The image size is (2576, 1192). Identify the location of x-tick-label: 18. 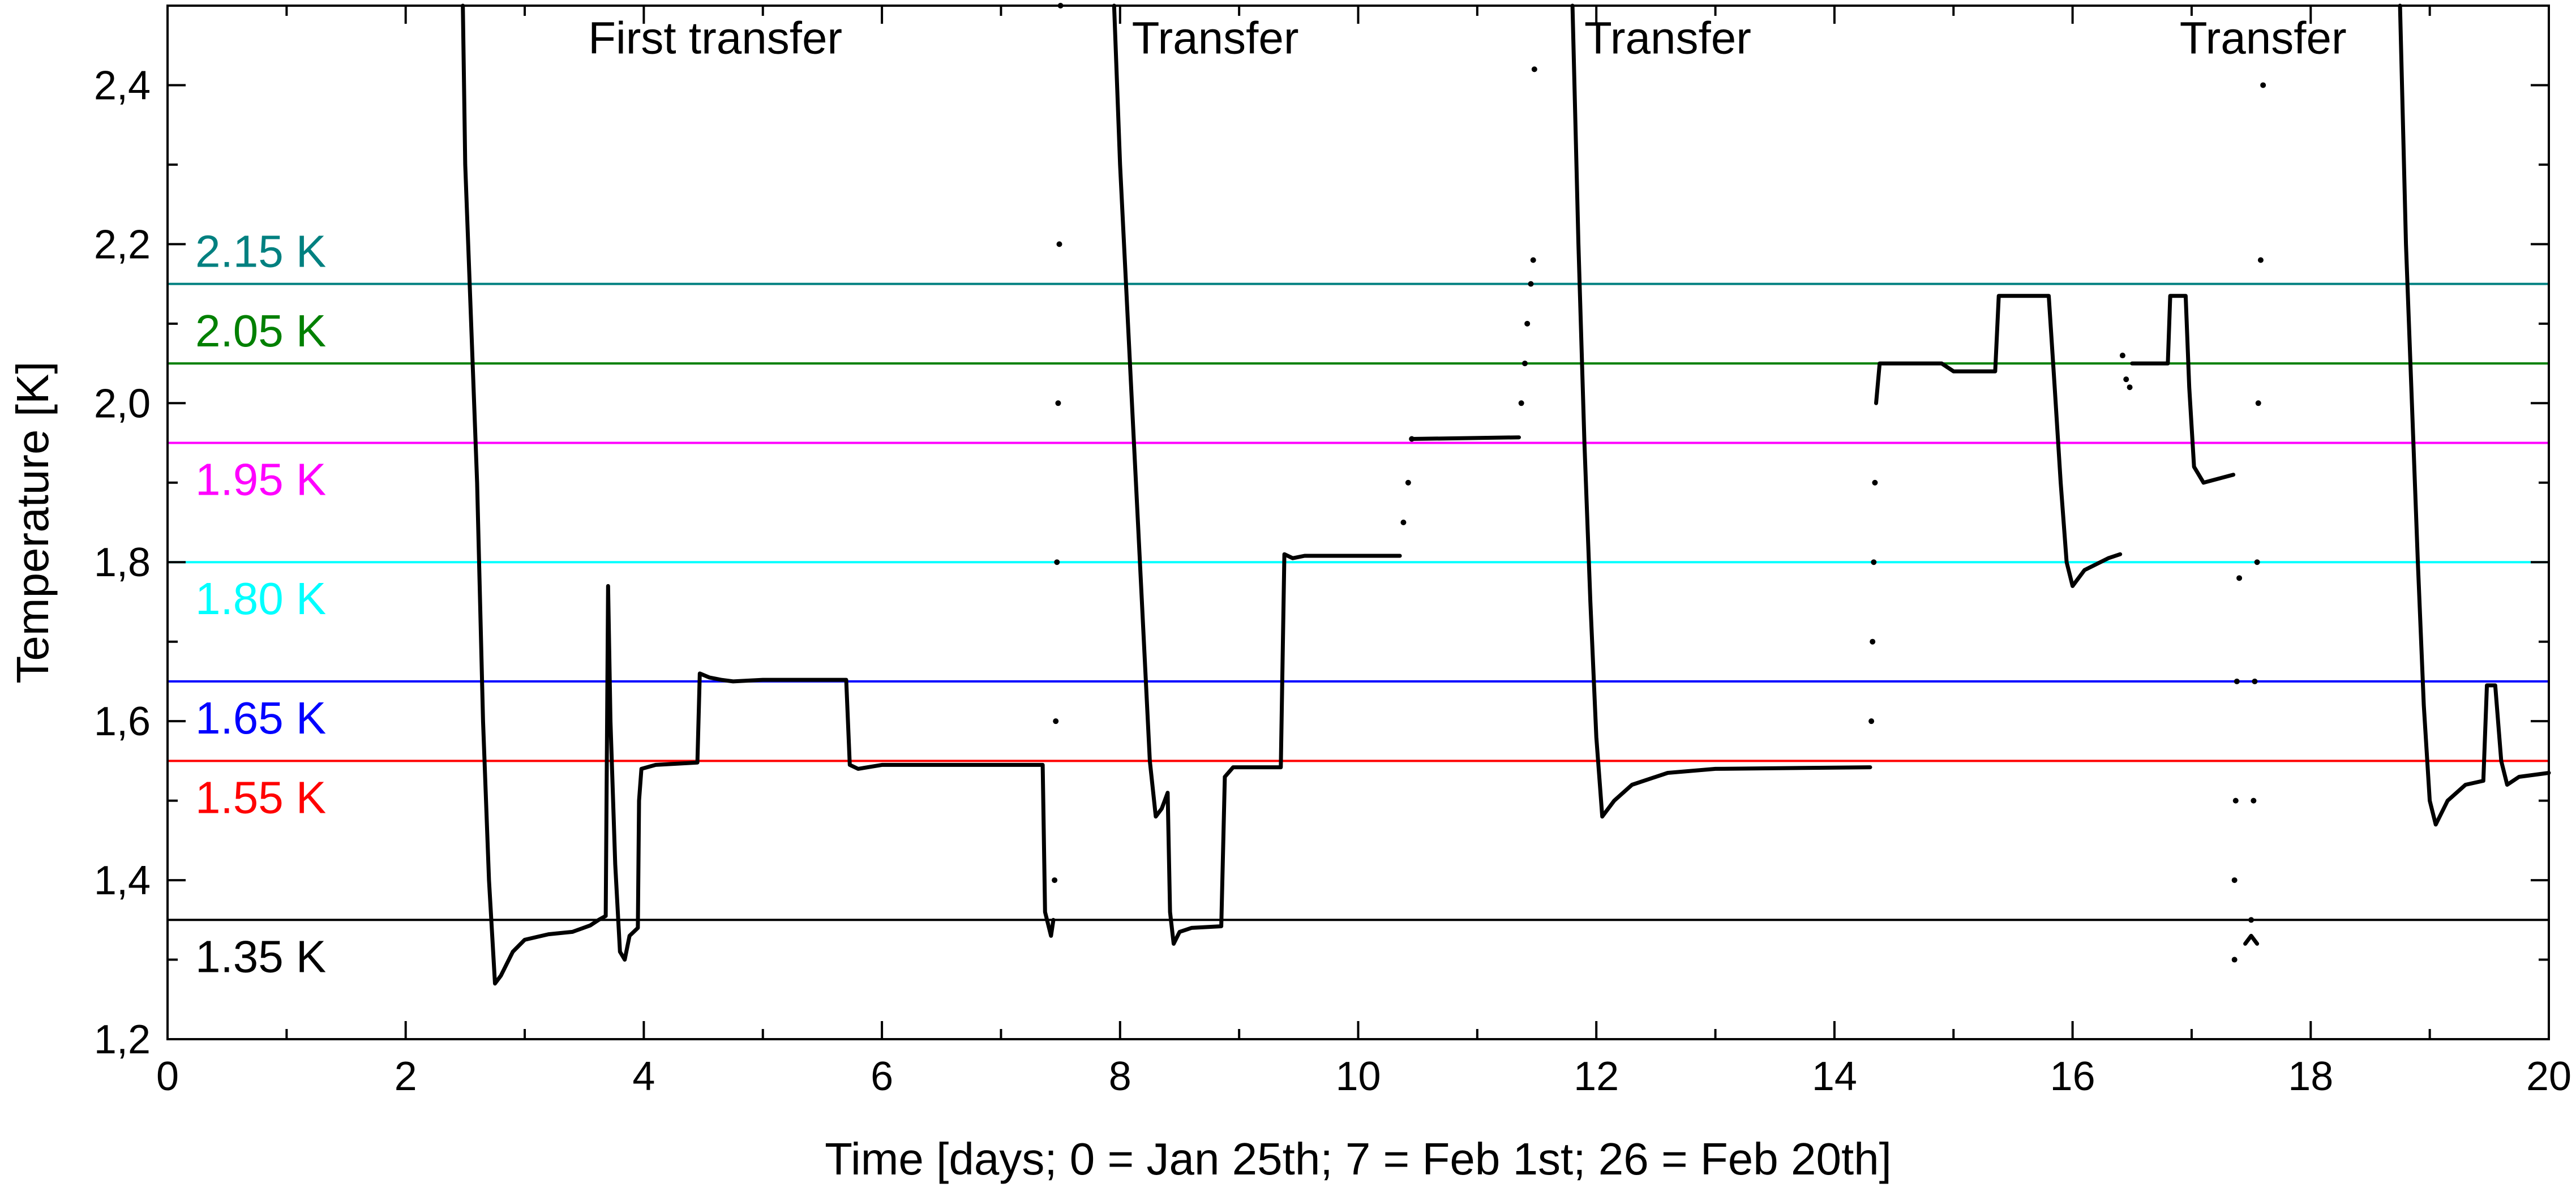
(2310, 1077).